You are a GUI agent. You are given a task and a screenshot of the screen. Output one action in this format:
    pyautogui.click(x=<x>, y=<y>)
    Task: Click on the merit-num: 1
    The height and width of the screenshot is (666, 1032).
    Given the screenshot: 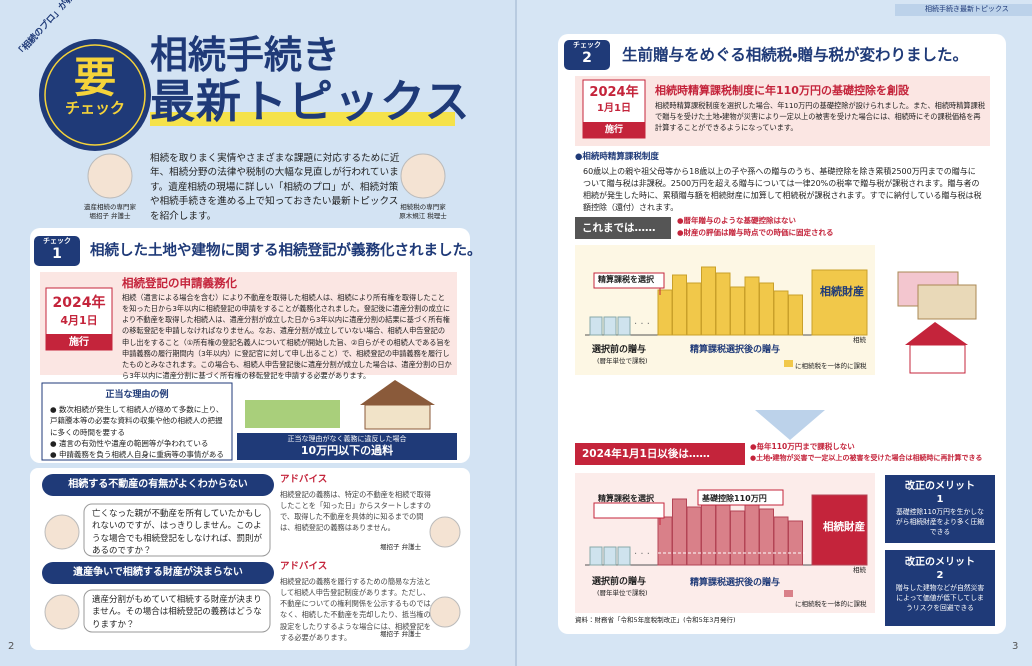 What is the action you would take?
    pyautogui.click(x=940, y=499)
    